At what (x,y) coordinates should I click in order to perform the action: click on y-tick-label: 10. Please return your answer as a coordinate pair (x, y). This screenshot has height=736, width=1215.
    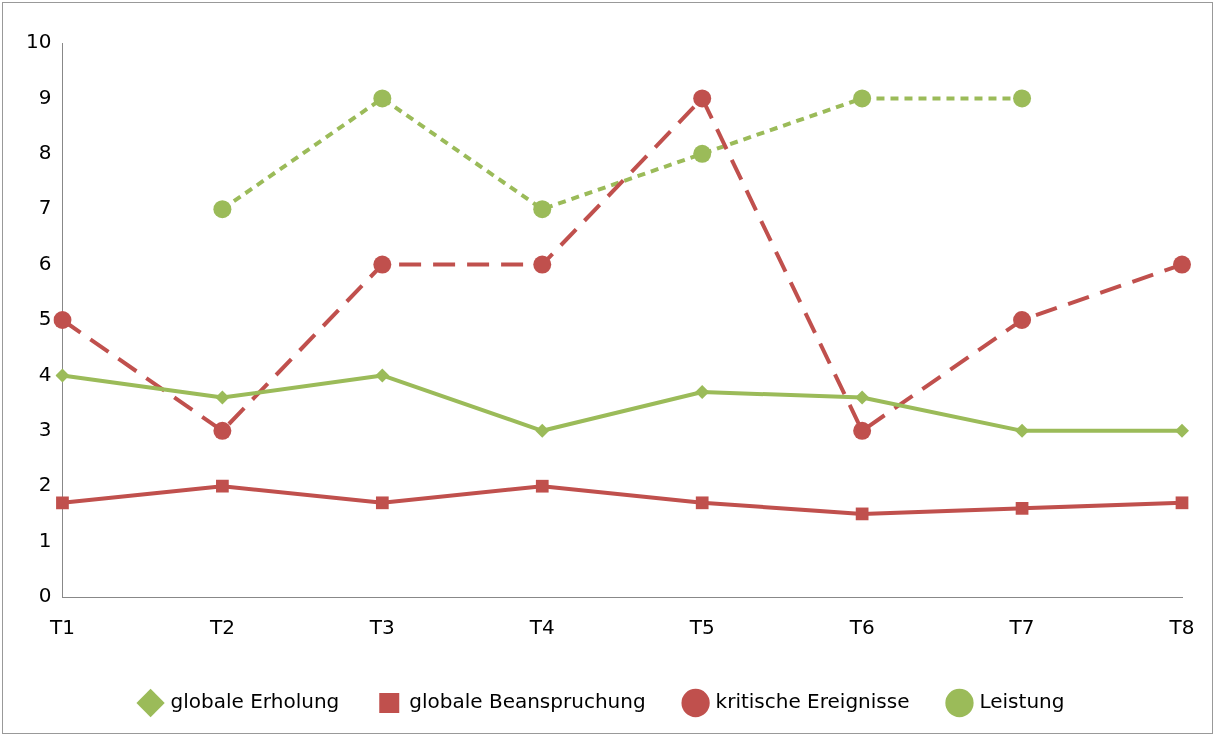
    Looking at the image, I should click on (39, 41).